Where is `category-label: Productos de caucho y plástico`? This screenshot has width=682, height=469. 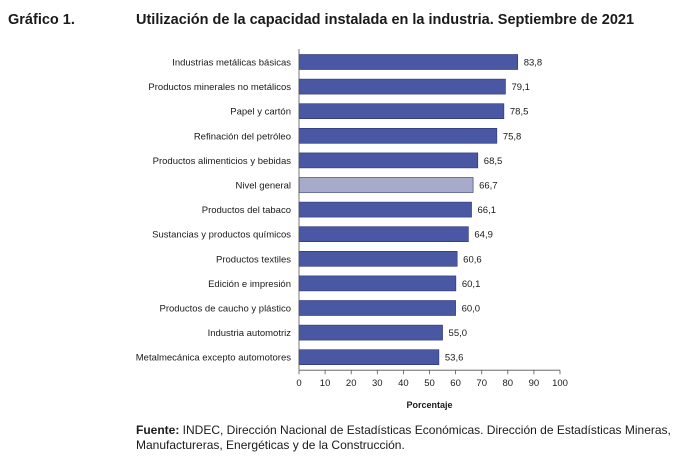
category-label: Productos de caucho y plástico is located at coordinates (226, 309).